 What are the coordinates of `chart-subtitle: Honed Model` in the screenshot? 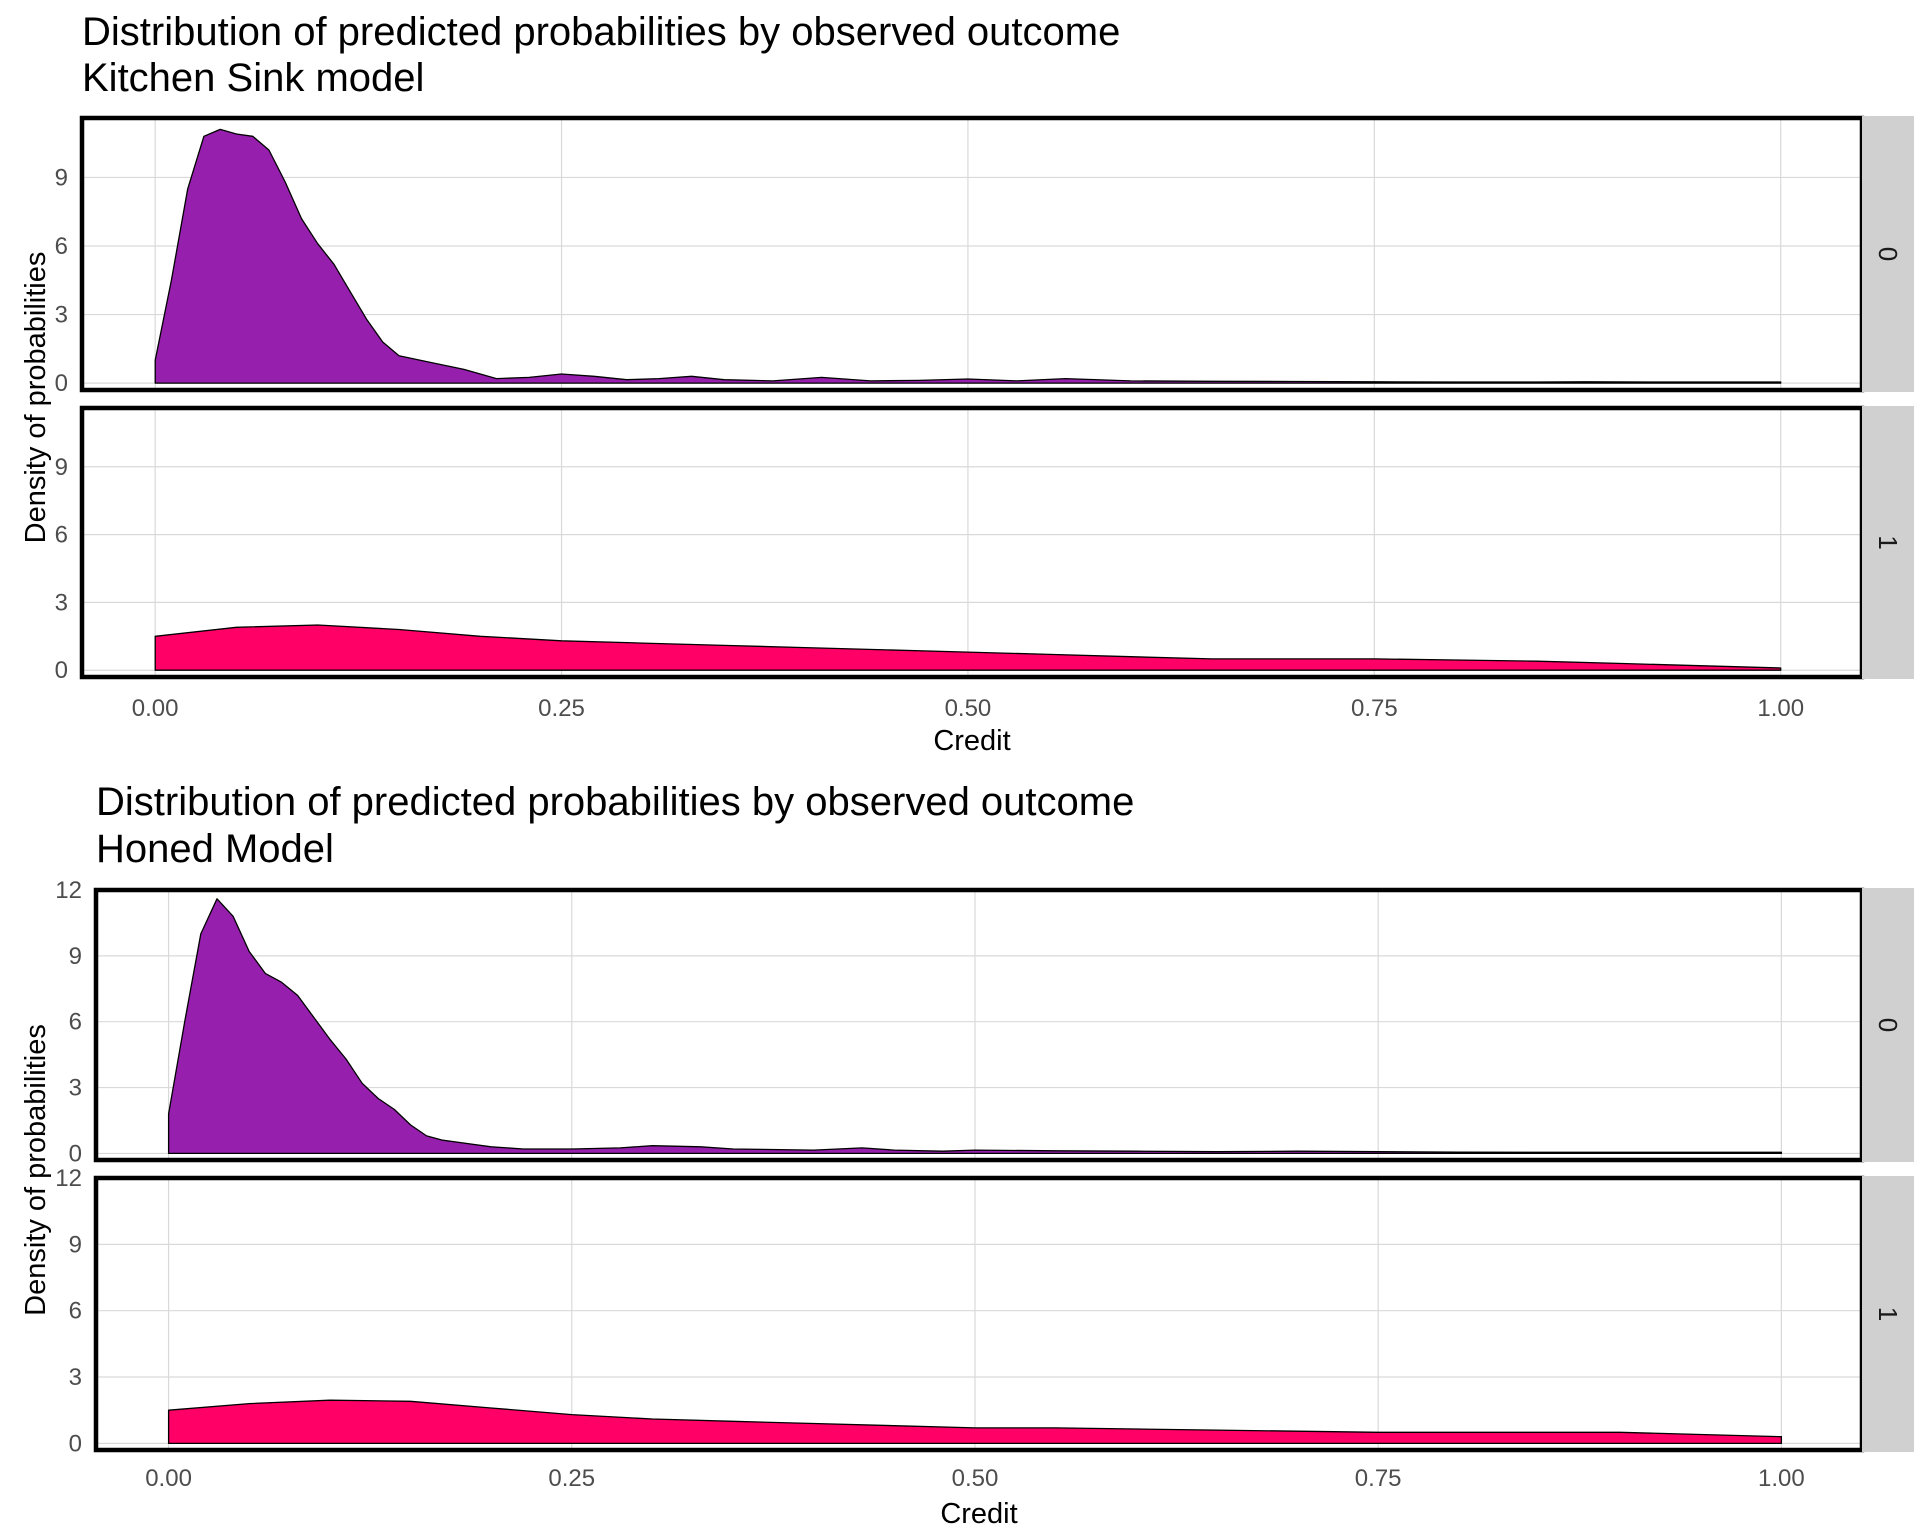 It's located at (215, 849).